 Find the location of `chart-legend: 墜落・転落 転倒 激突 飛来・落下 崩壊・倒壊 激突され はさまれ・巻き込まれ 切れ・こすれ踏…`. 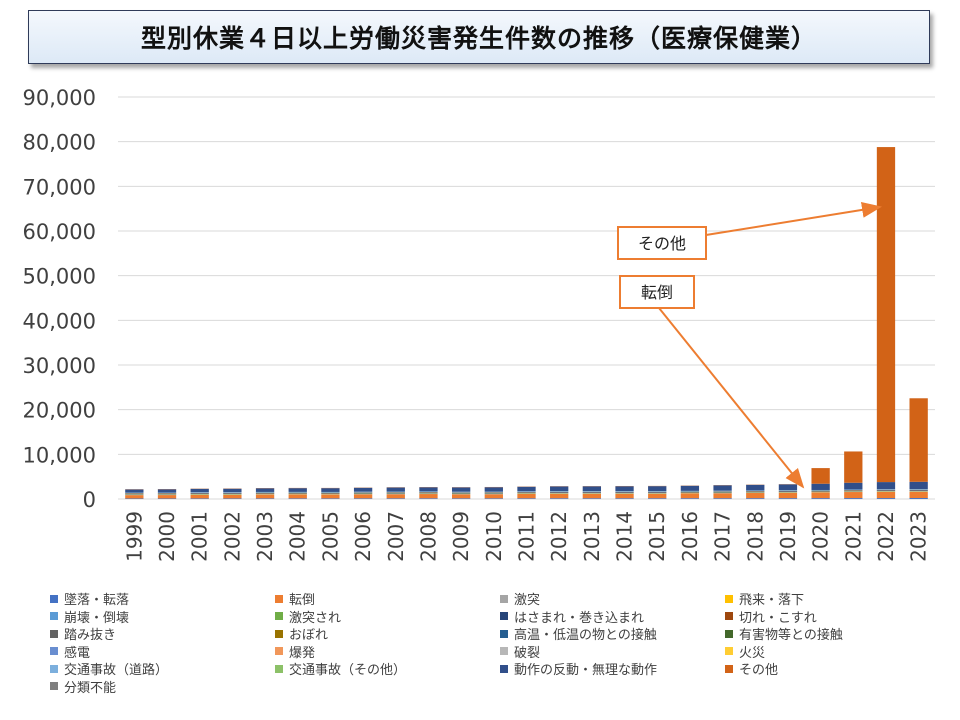

chart-legend: 墜落・転落 転倒 激突 飛来・落下 崩壊・倒壊 激突され はさまれ・巻き込まれ 切れ・こすれ踏… is located at coordinates (500, 643).